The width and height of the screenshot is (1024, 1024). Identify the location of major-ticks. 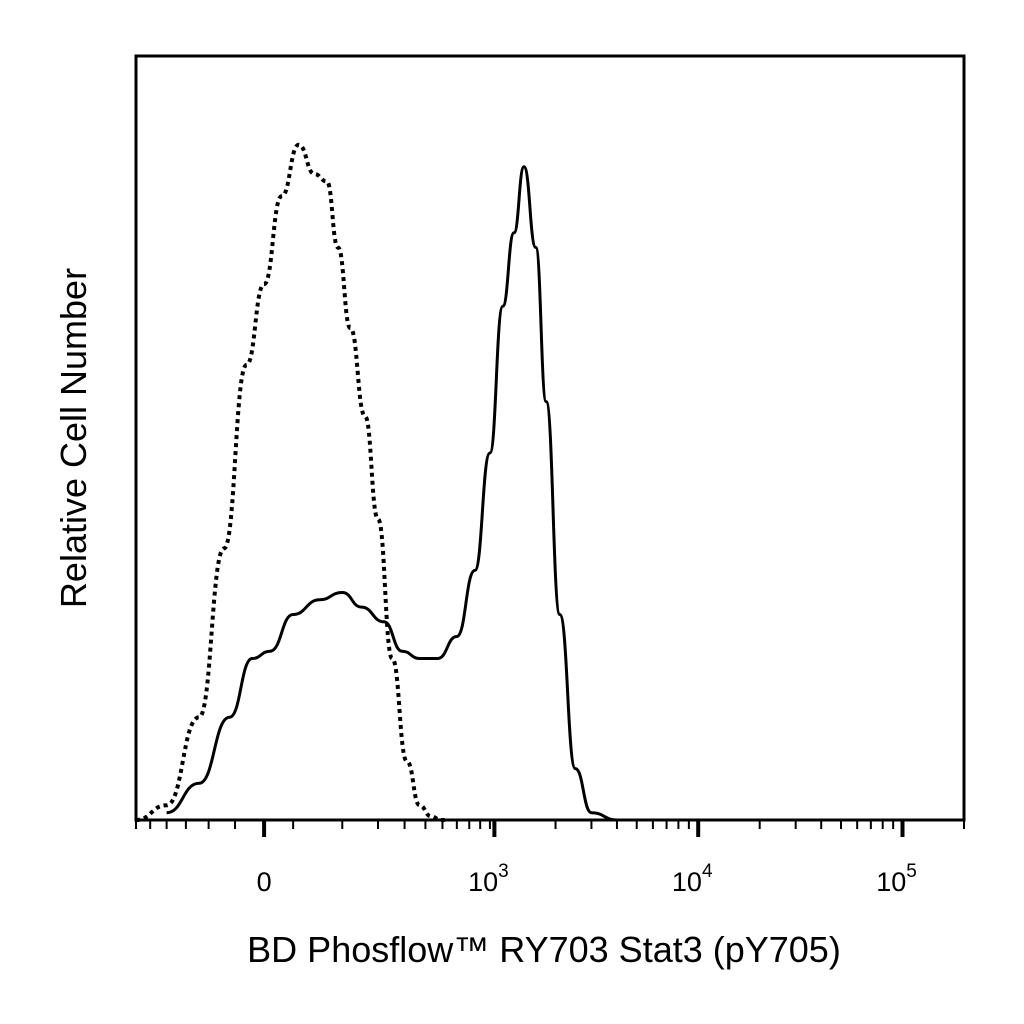
(583, 828).